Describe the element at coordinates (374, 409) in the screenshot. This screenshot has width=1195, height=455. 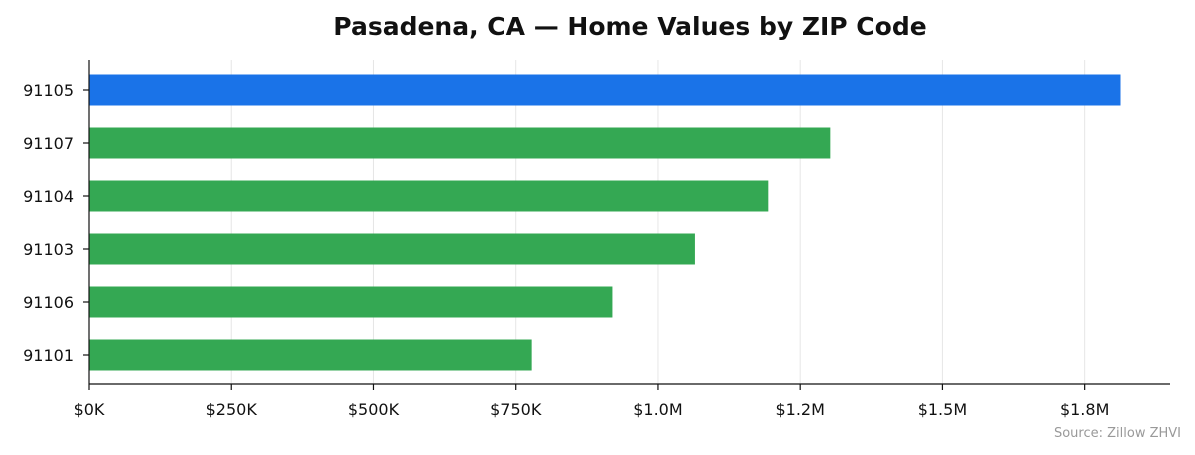
I see `x-tick-label: $500K` at that location.